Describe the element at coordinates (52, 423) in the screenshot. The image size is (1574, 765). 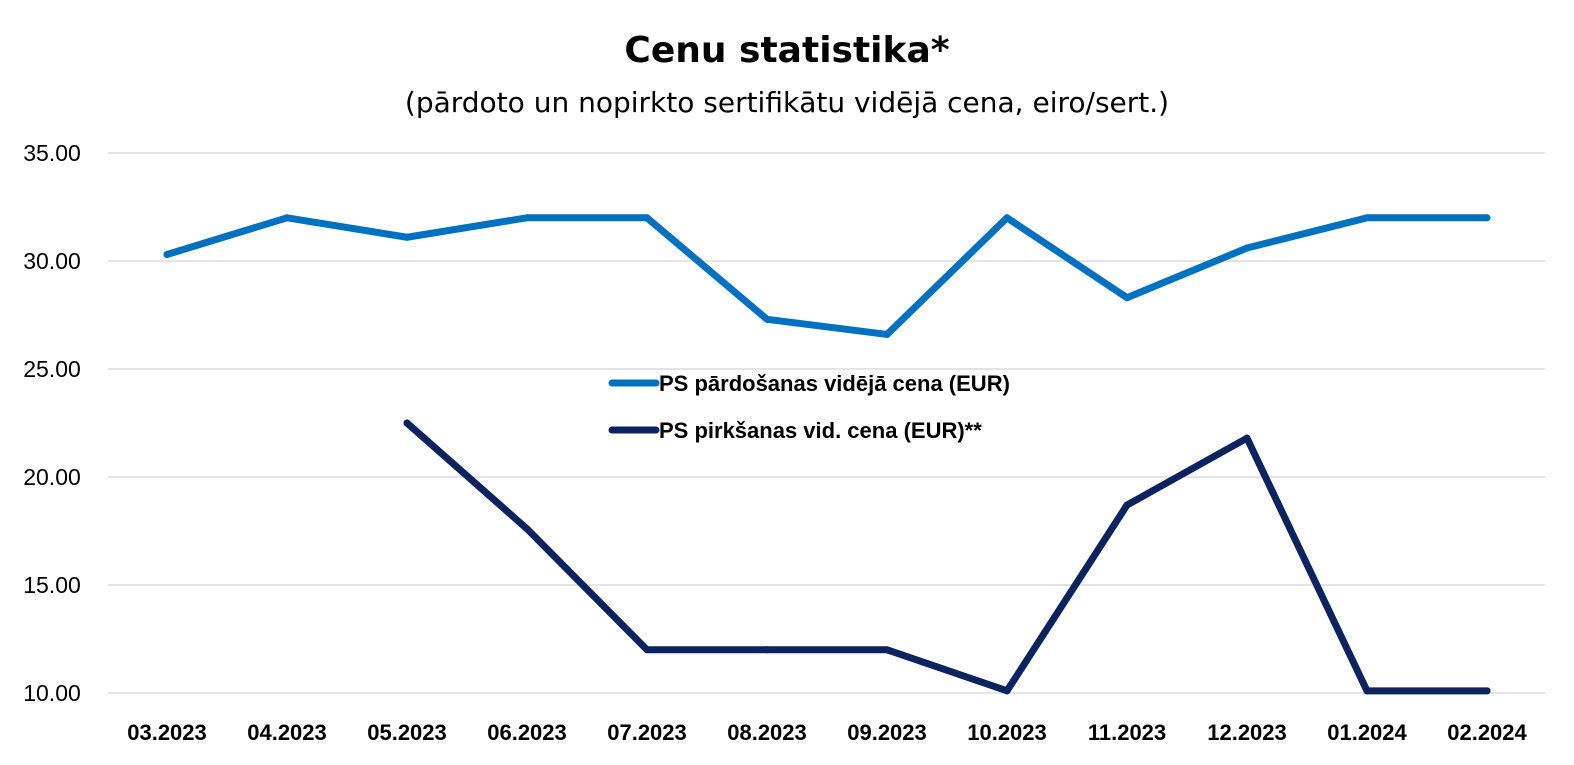
I see `y-axis-ticks: 35.00 30.00 25.00 20.00 15.00 10.00` at that location.